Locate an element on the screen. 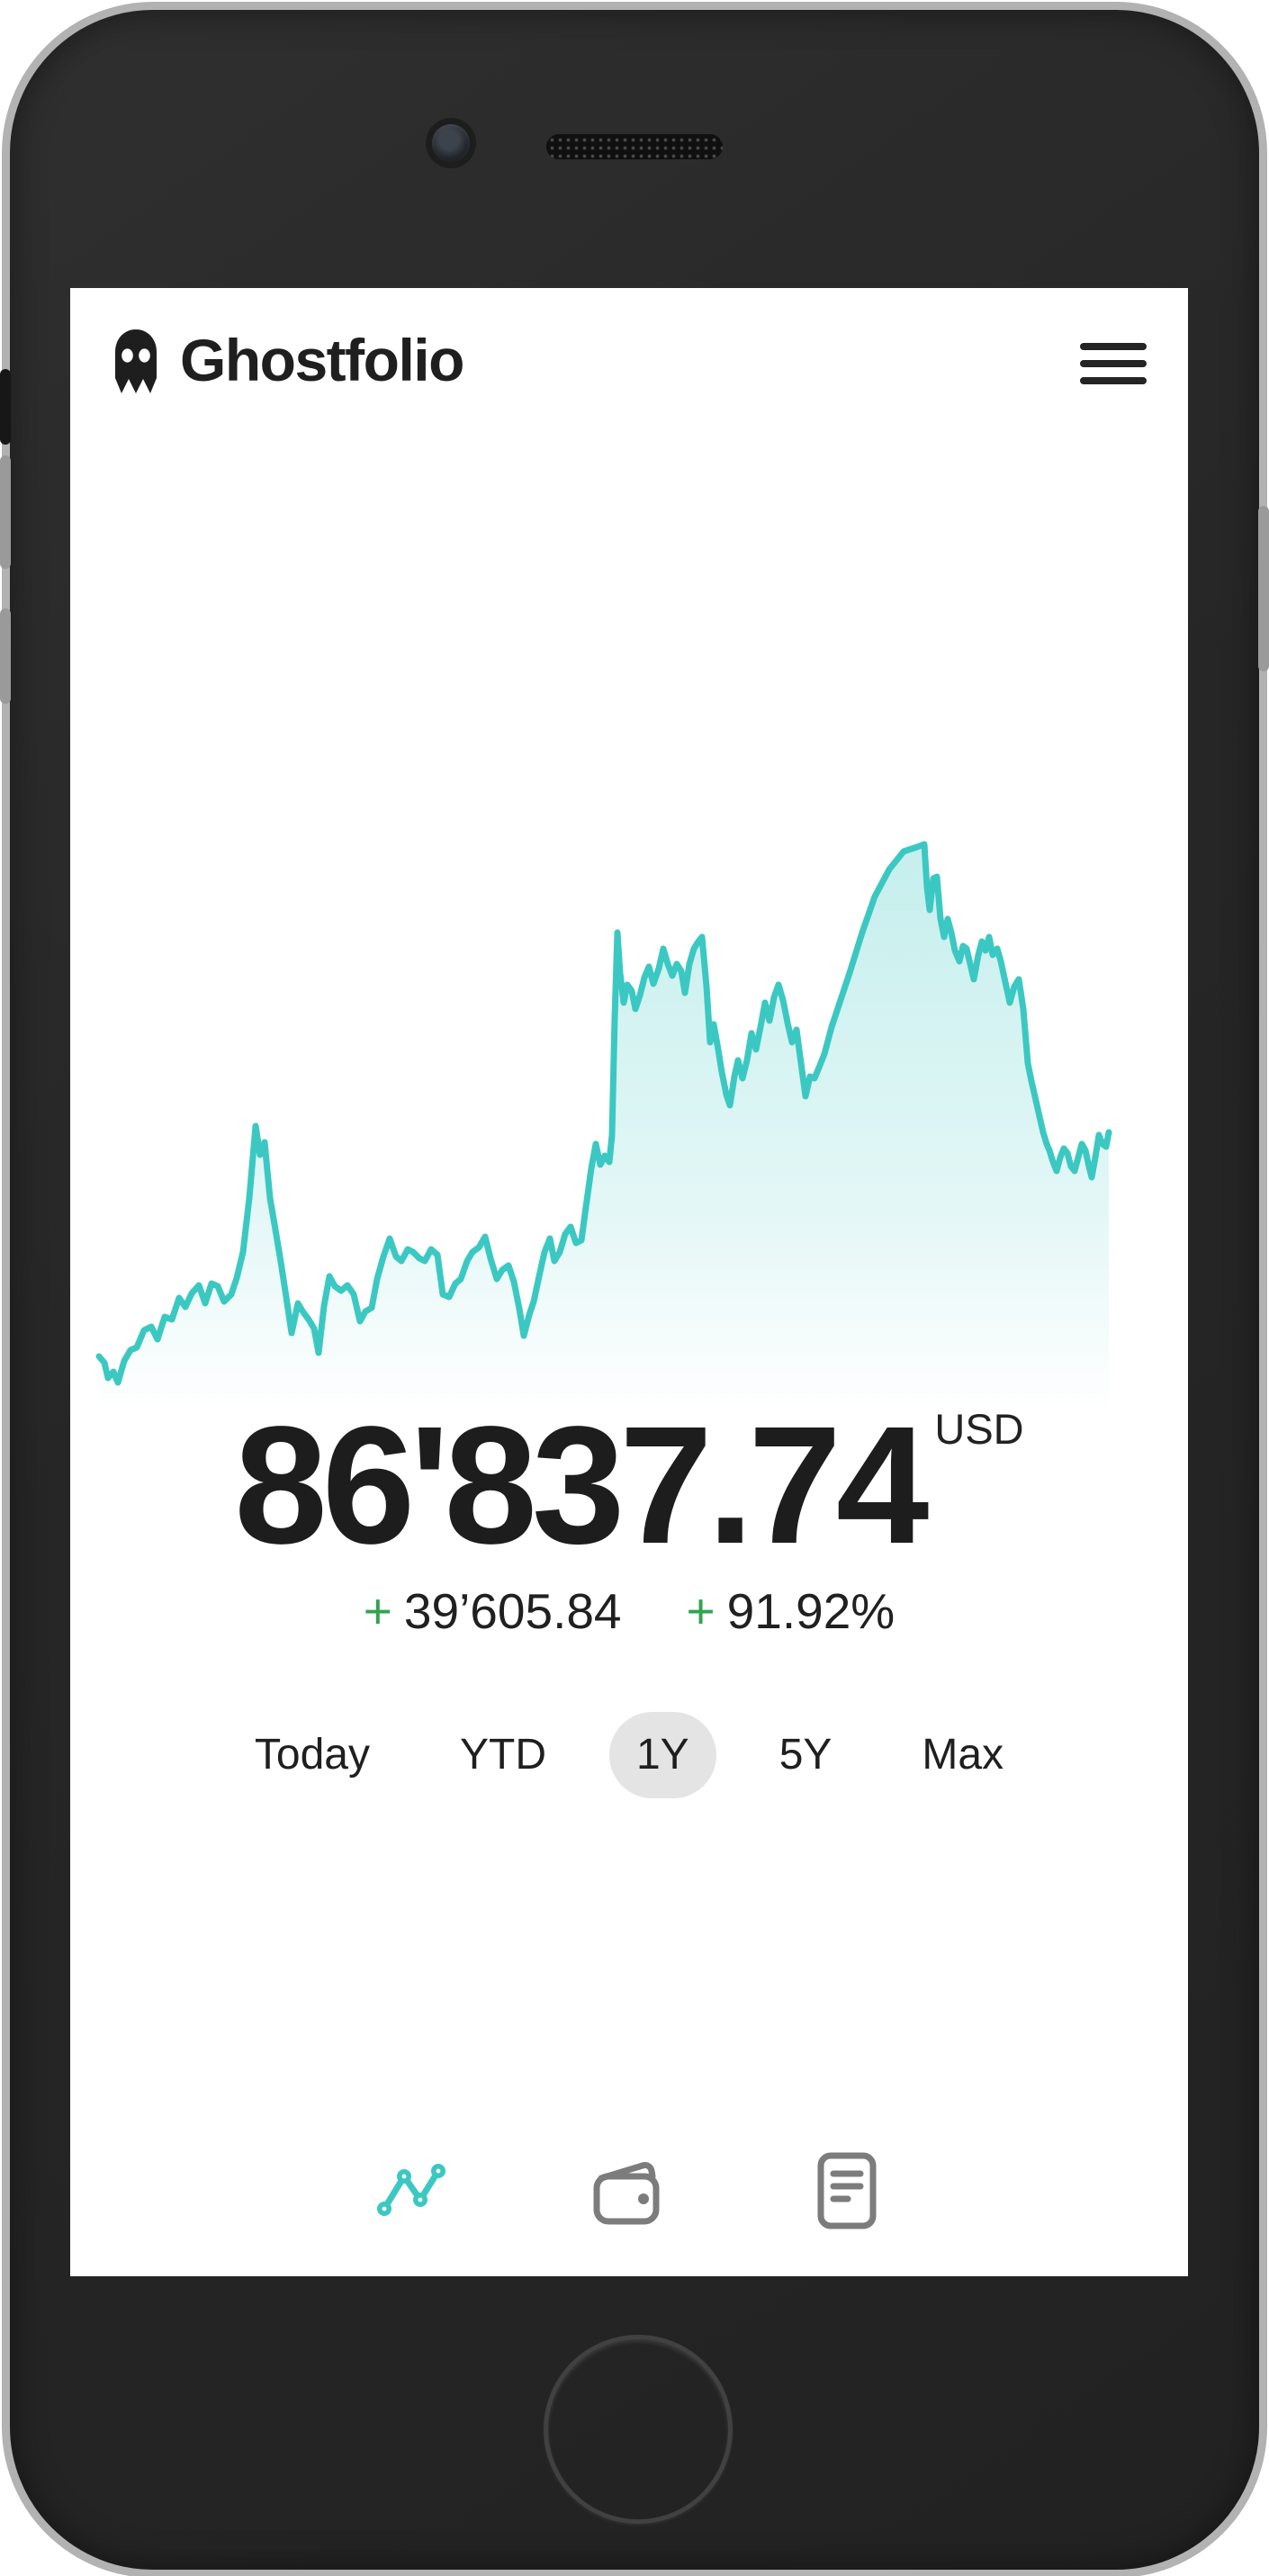 This screenshot has height=2576, width=1269. range-selector: Today YTD 1Y 5Y Max is located at coordinates (629, 1755).